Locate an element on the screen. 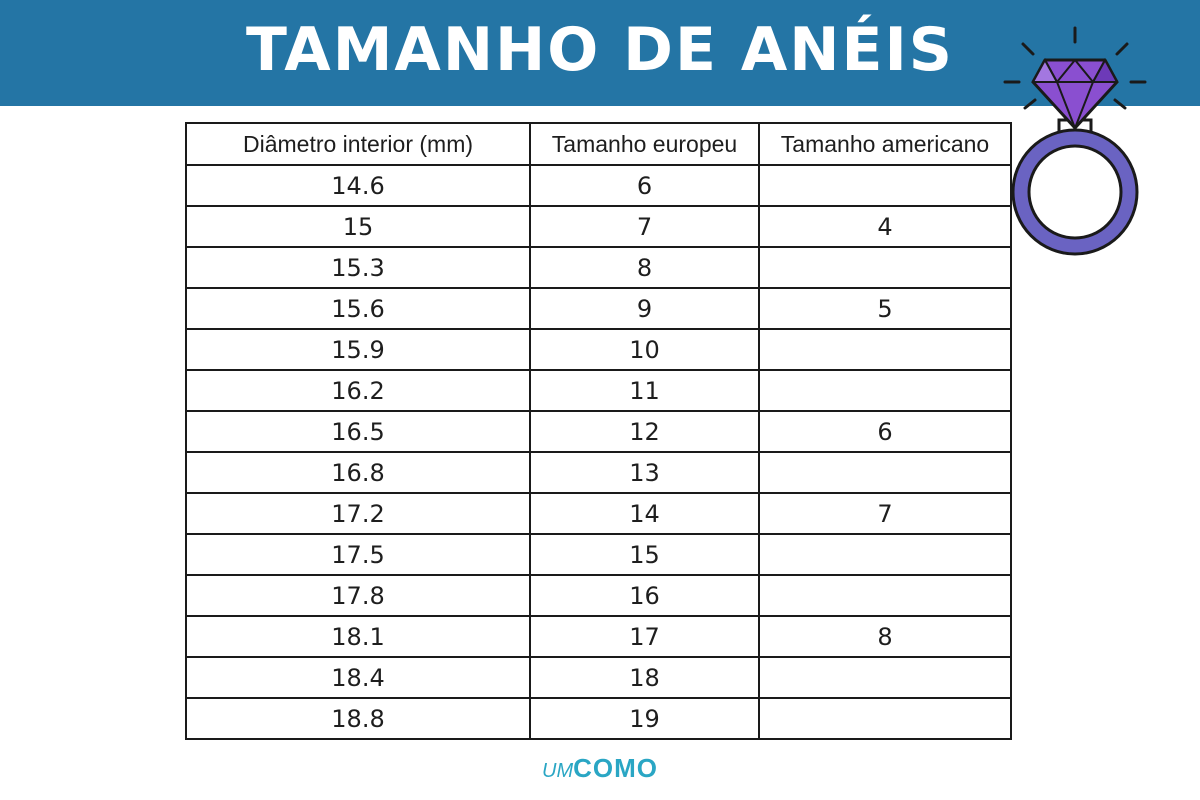 This screenshot has height=800, width=1200. table-row: 16.5 12 6 is located at coordinates (598, 431).